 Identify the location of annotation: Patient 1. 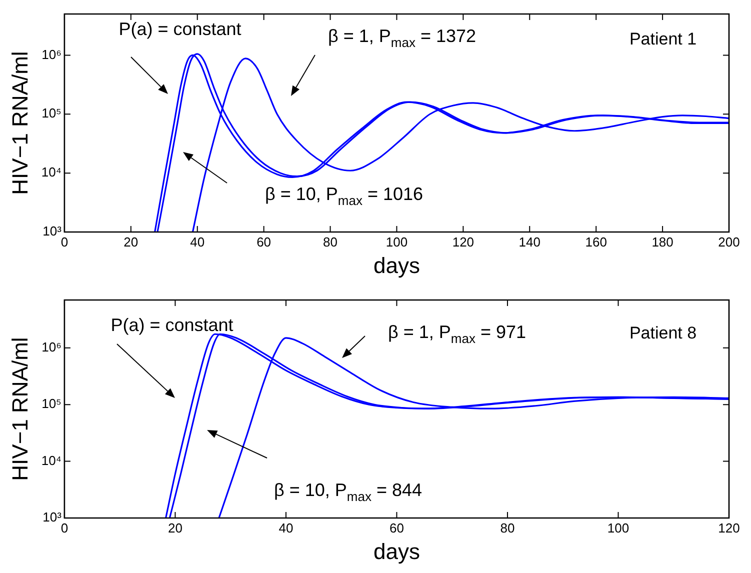
(663, 39).